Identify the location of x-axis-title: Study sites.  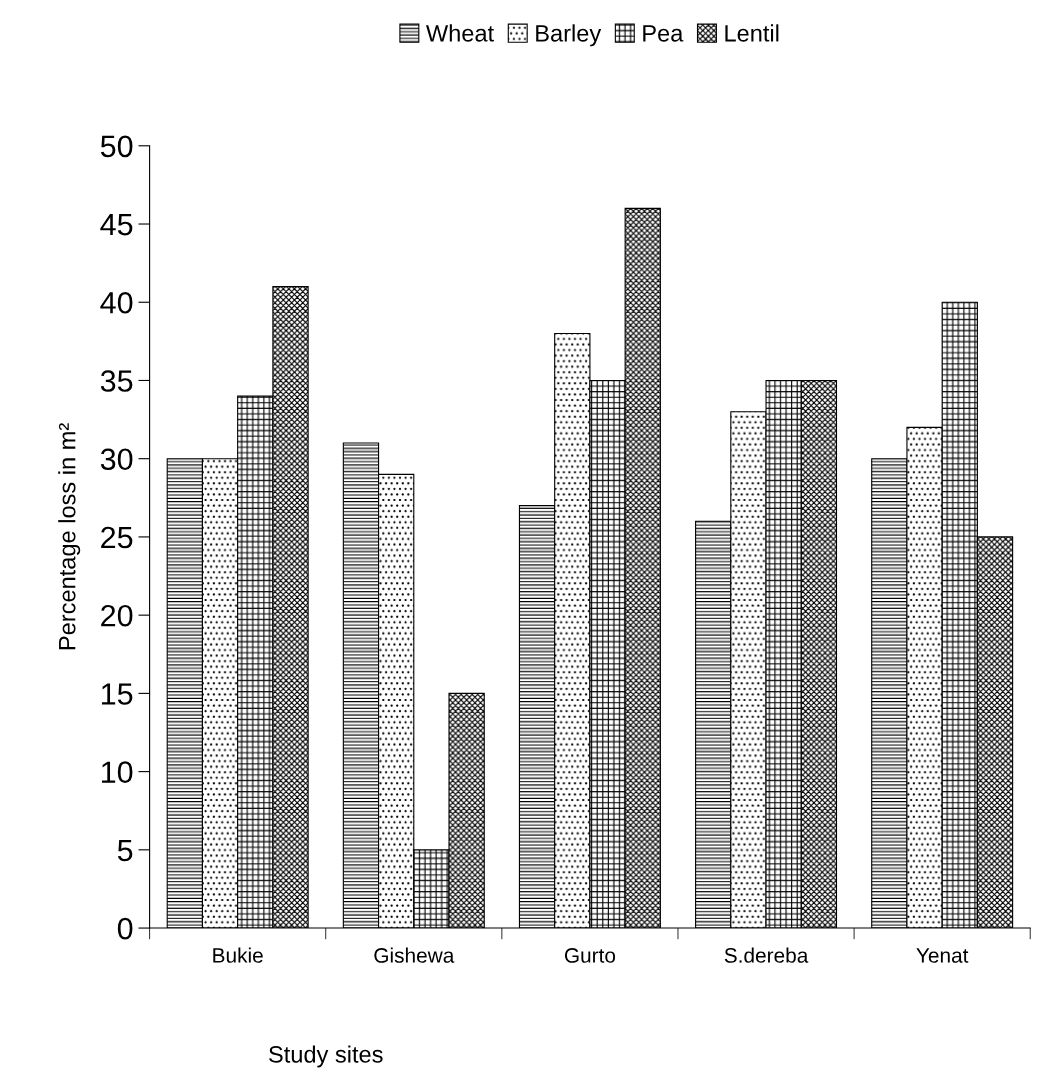
(326, 1056).